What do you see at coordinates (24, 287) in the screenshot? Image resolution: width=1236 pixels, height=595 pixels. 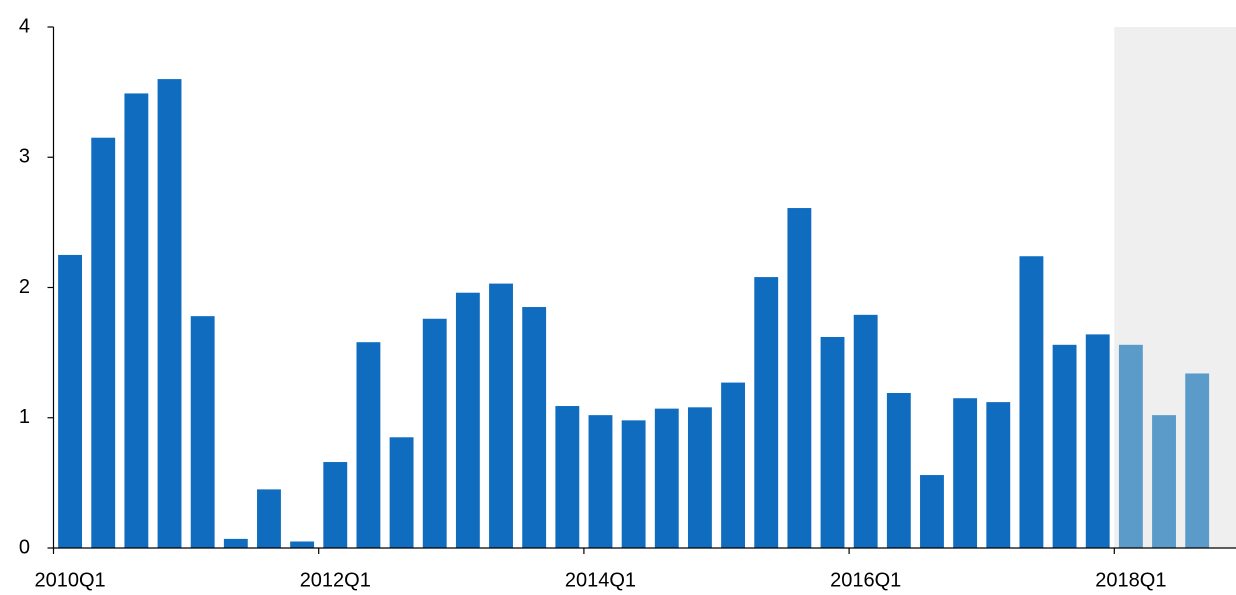 I see `y-tick-label: 2` at bounding box center [24, 287].